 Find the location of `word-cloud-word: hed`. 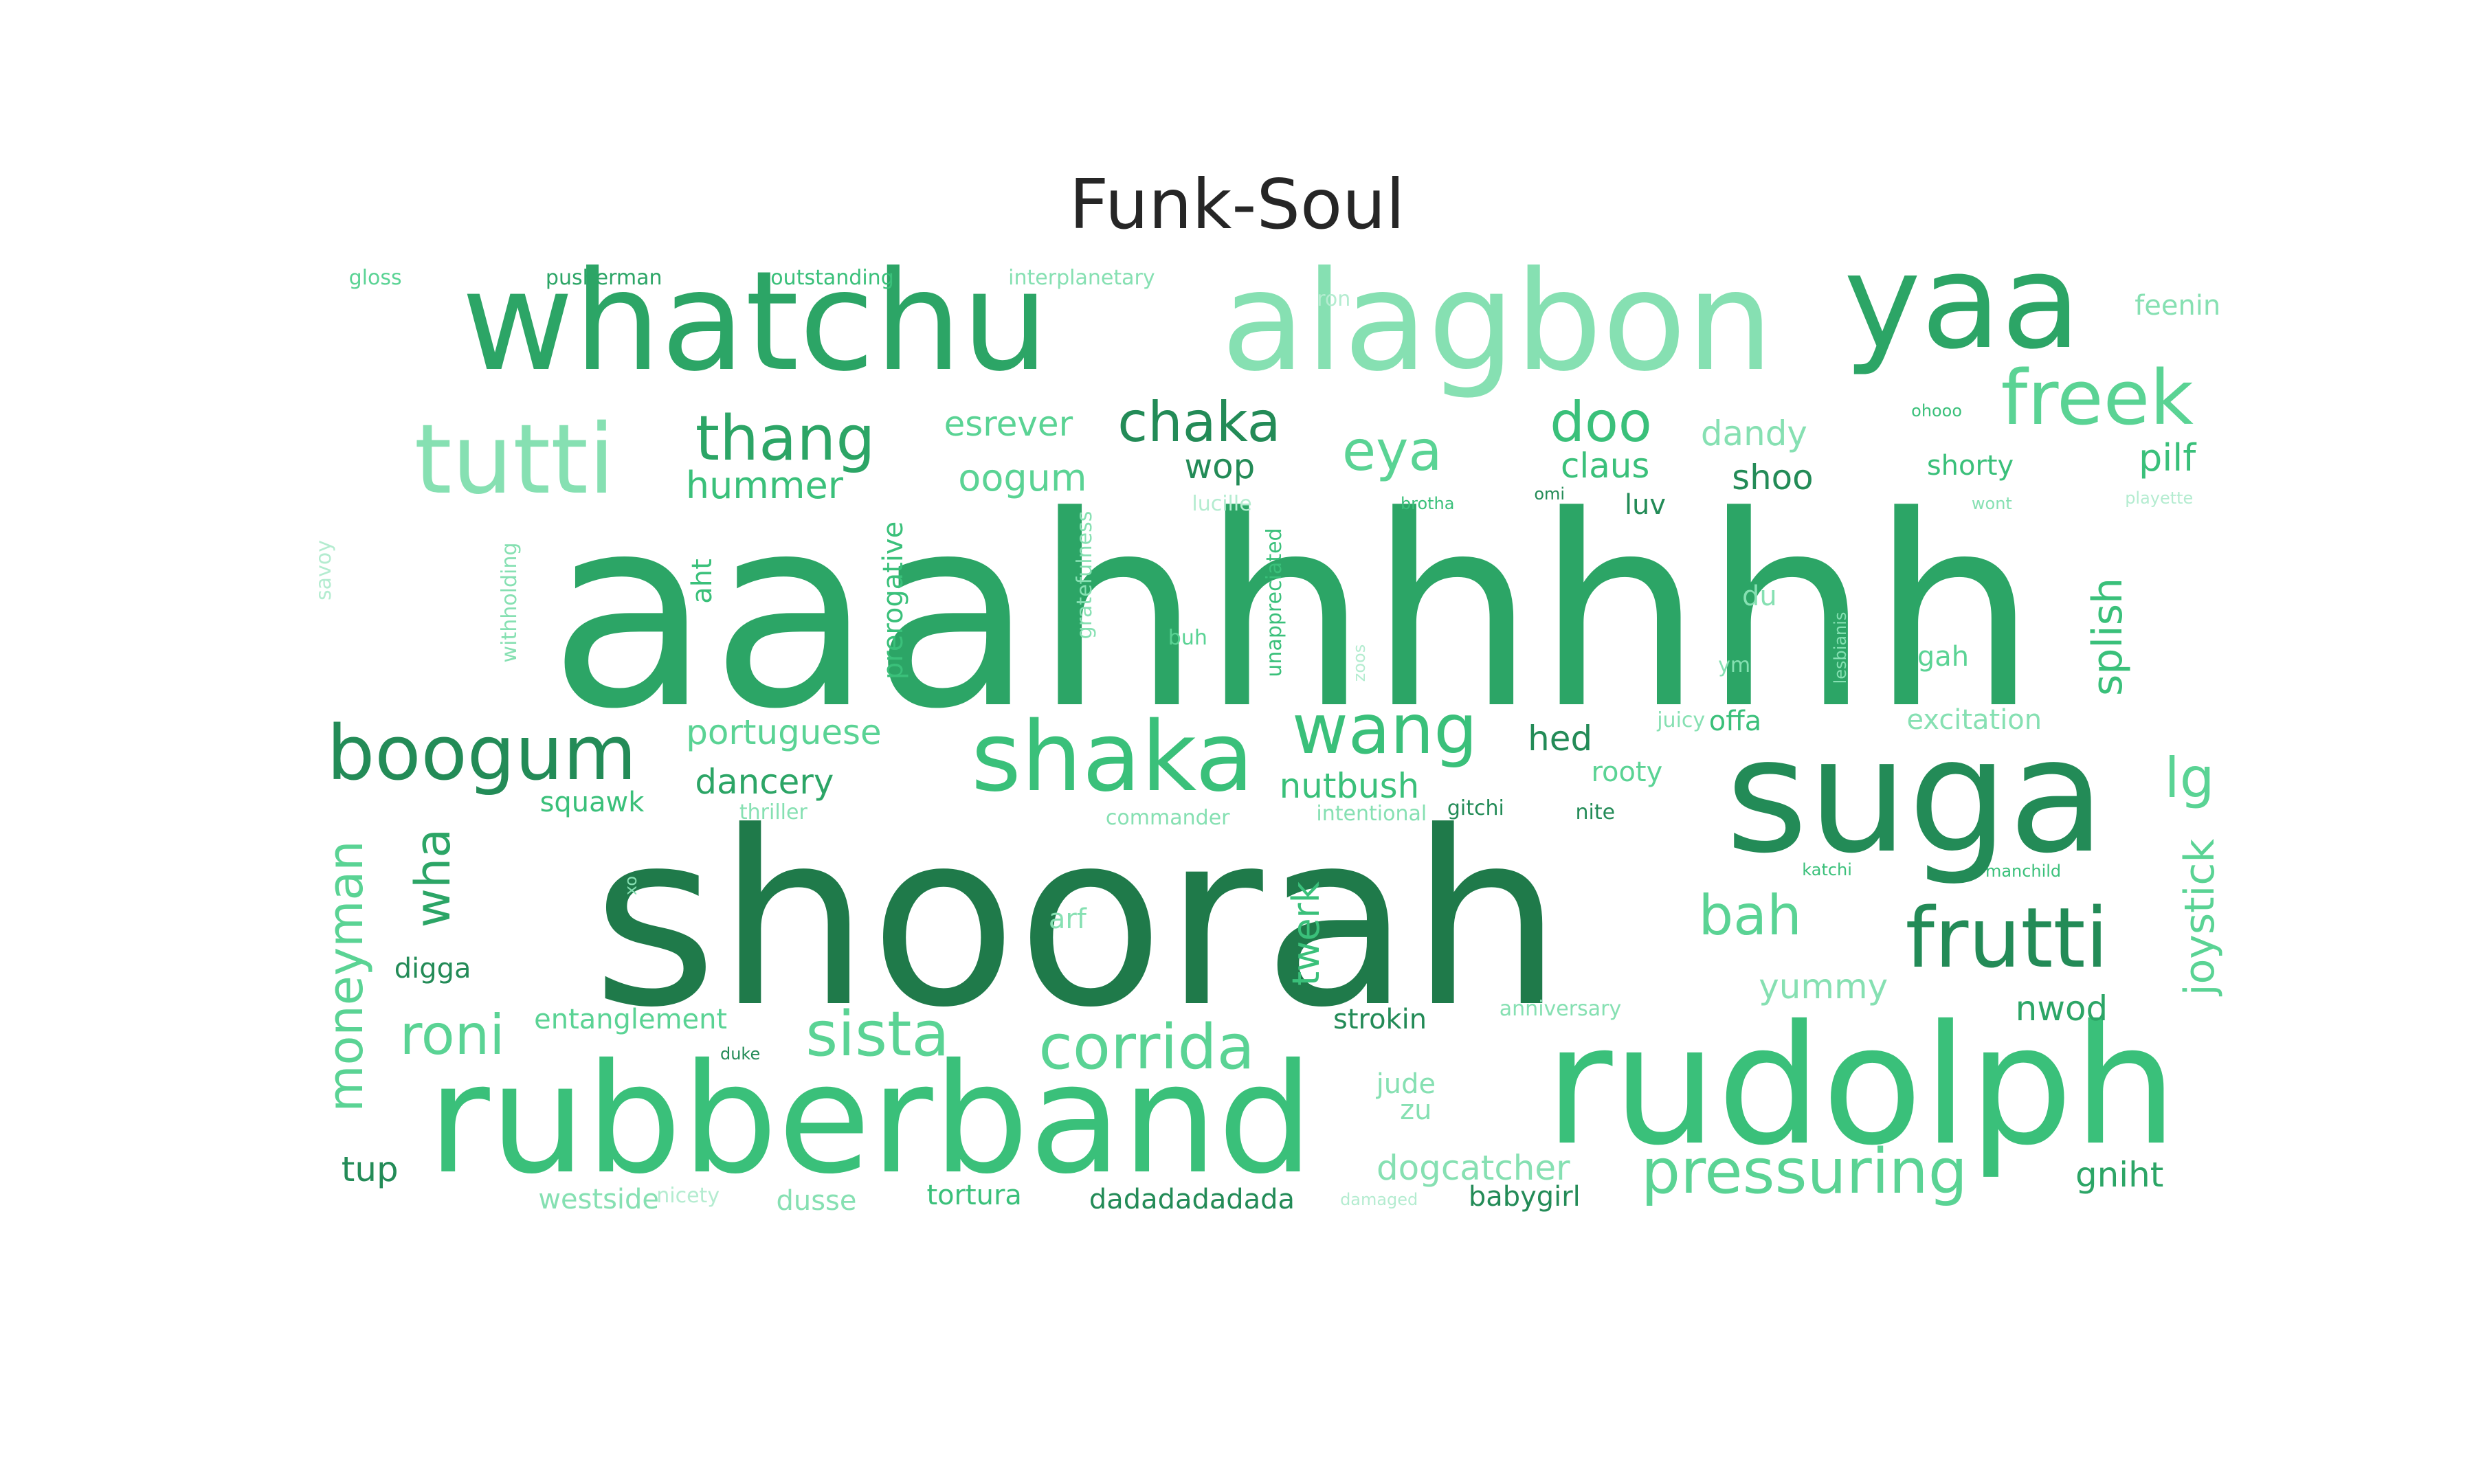

word-cloud-word: hed is located at coordinates (1561, 739).